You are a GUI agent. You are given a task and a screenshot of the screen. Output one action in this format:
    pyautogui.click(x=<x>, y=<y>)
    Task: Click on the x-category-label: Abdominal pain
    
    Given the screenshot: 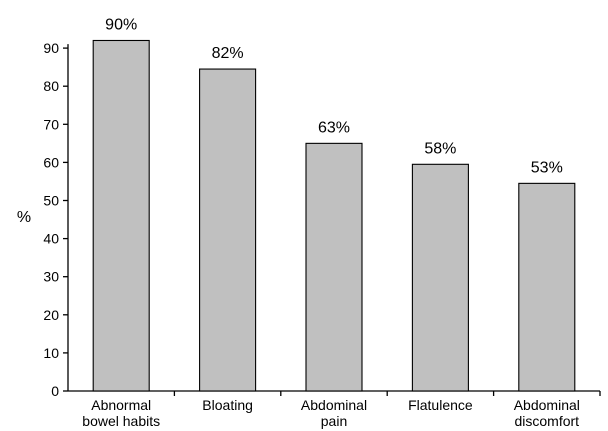 What is the action you would take?
    pyautogui.click(x=334, y=413)
    